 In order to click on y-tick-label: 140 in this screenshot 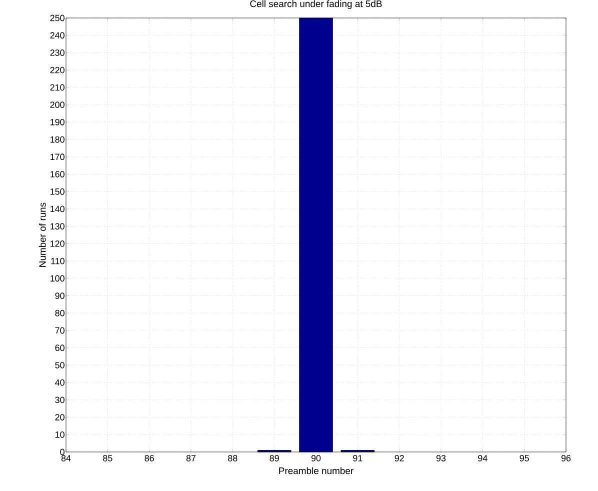, I will do `click(57, 209)`.